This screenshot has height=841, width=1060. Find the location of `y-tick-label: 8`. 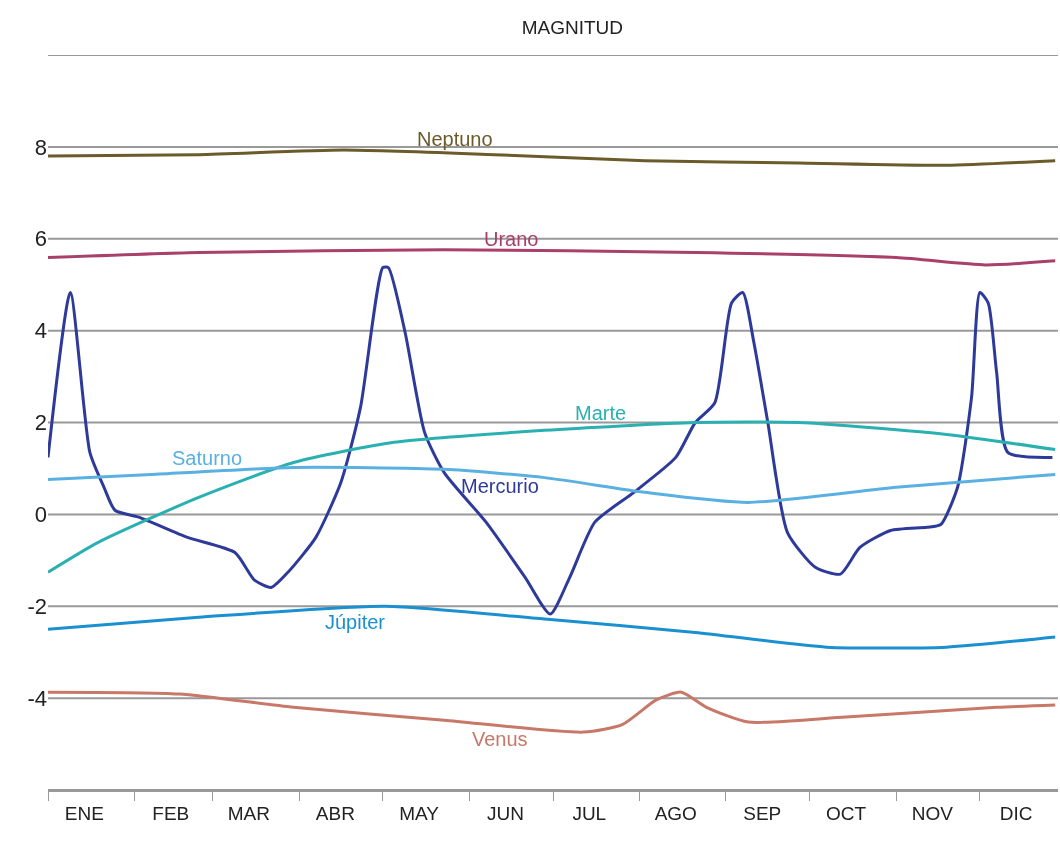

y-tick-label: 8 is located at coordinates (40, 147).